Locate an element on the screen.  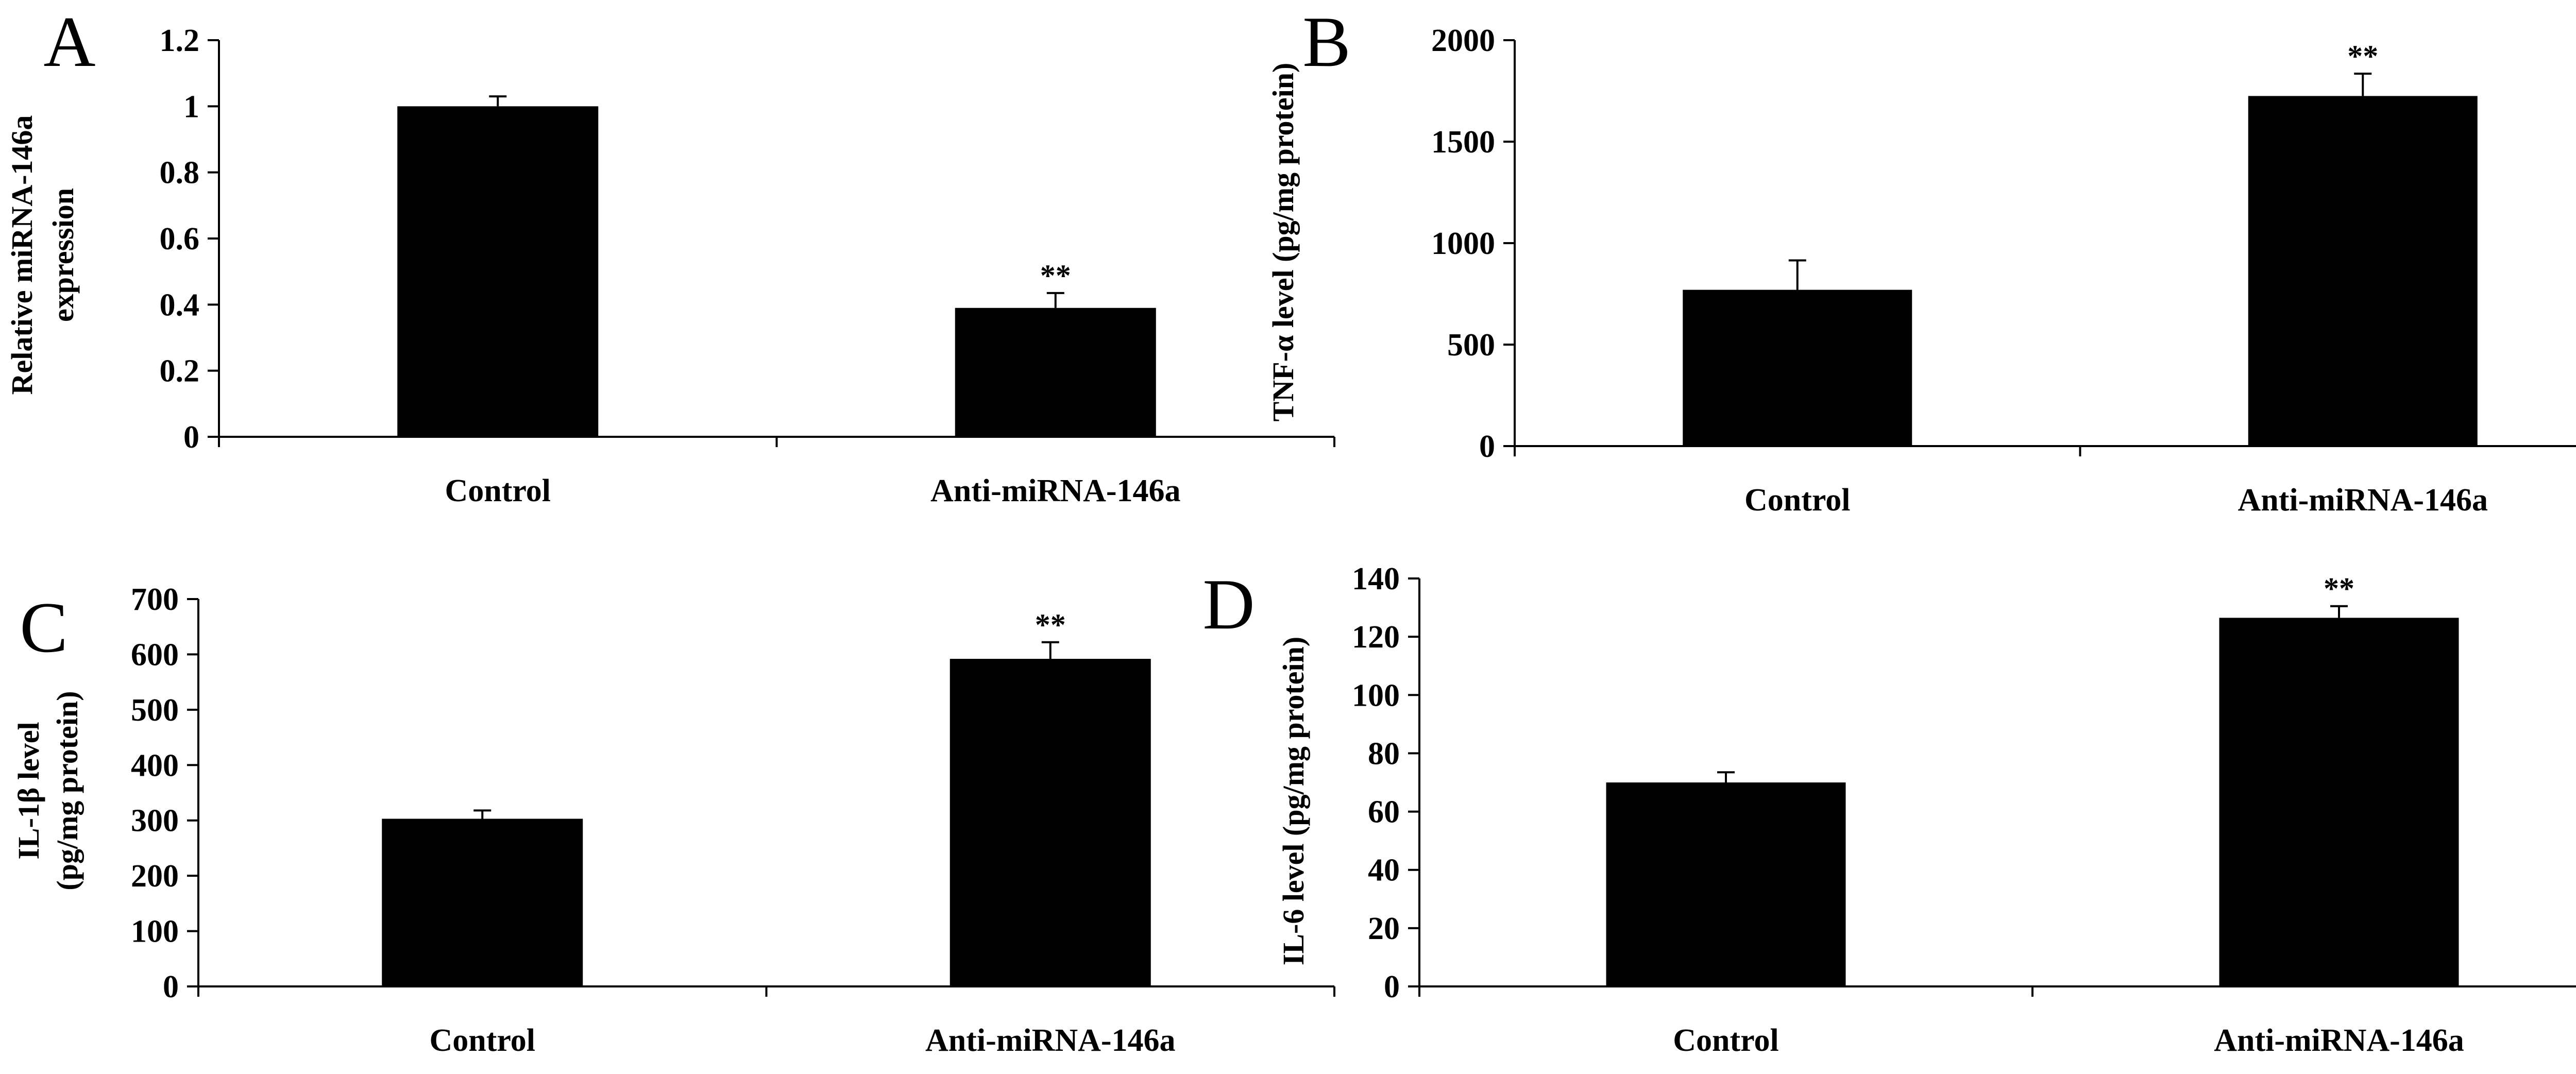
y-tick-label: 0.8 is located at coordinates (180, 173).